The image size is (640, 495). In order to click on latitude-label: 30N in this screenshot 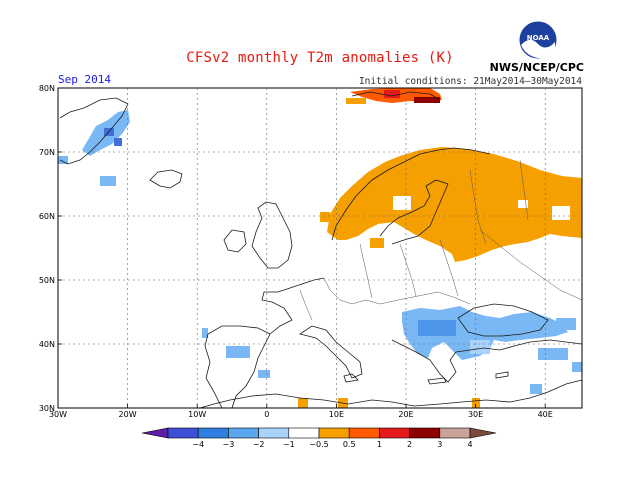, I will do `click(47, 408)`.